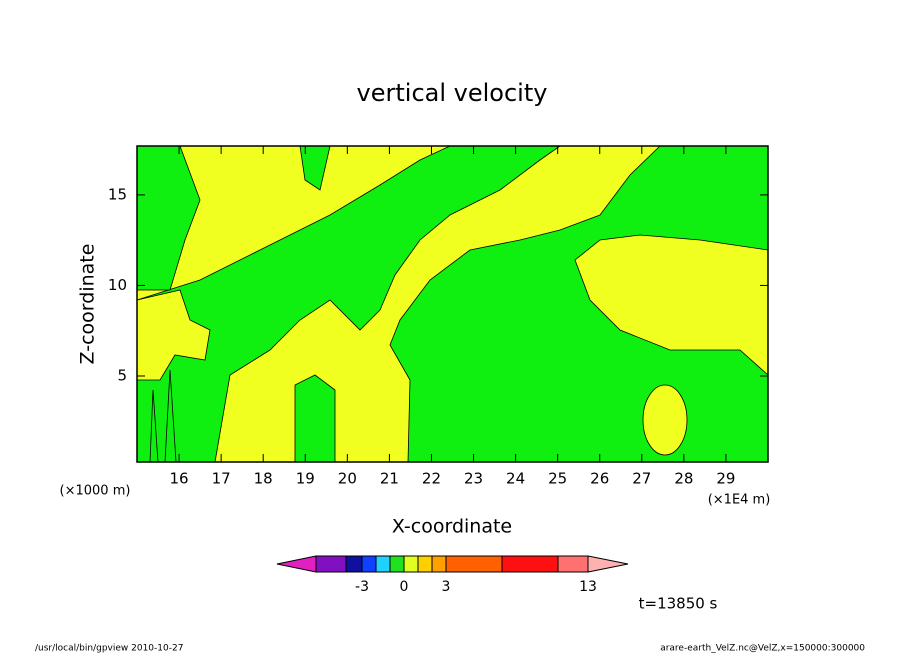 This screenshot has width=904, height=658. What do you see at coordinates (431, 479) in the screenshot?
I see `x-tick-label: 22` at bounding box center [431, 479].